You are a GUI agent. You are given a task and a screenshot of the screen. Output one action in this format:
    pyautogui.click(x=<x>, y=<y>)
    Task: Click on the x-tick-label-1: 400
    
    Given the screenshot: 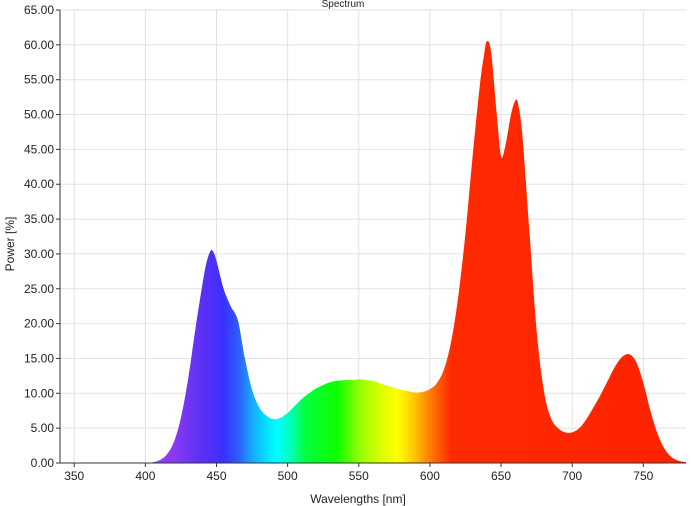 What is the action you would take?
    pyautogui.click(x=145, y=476)
    